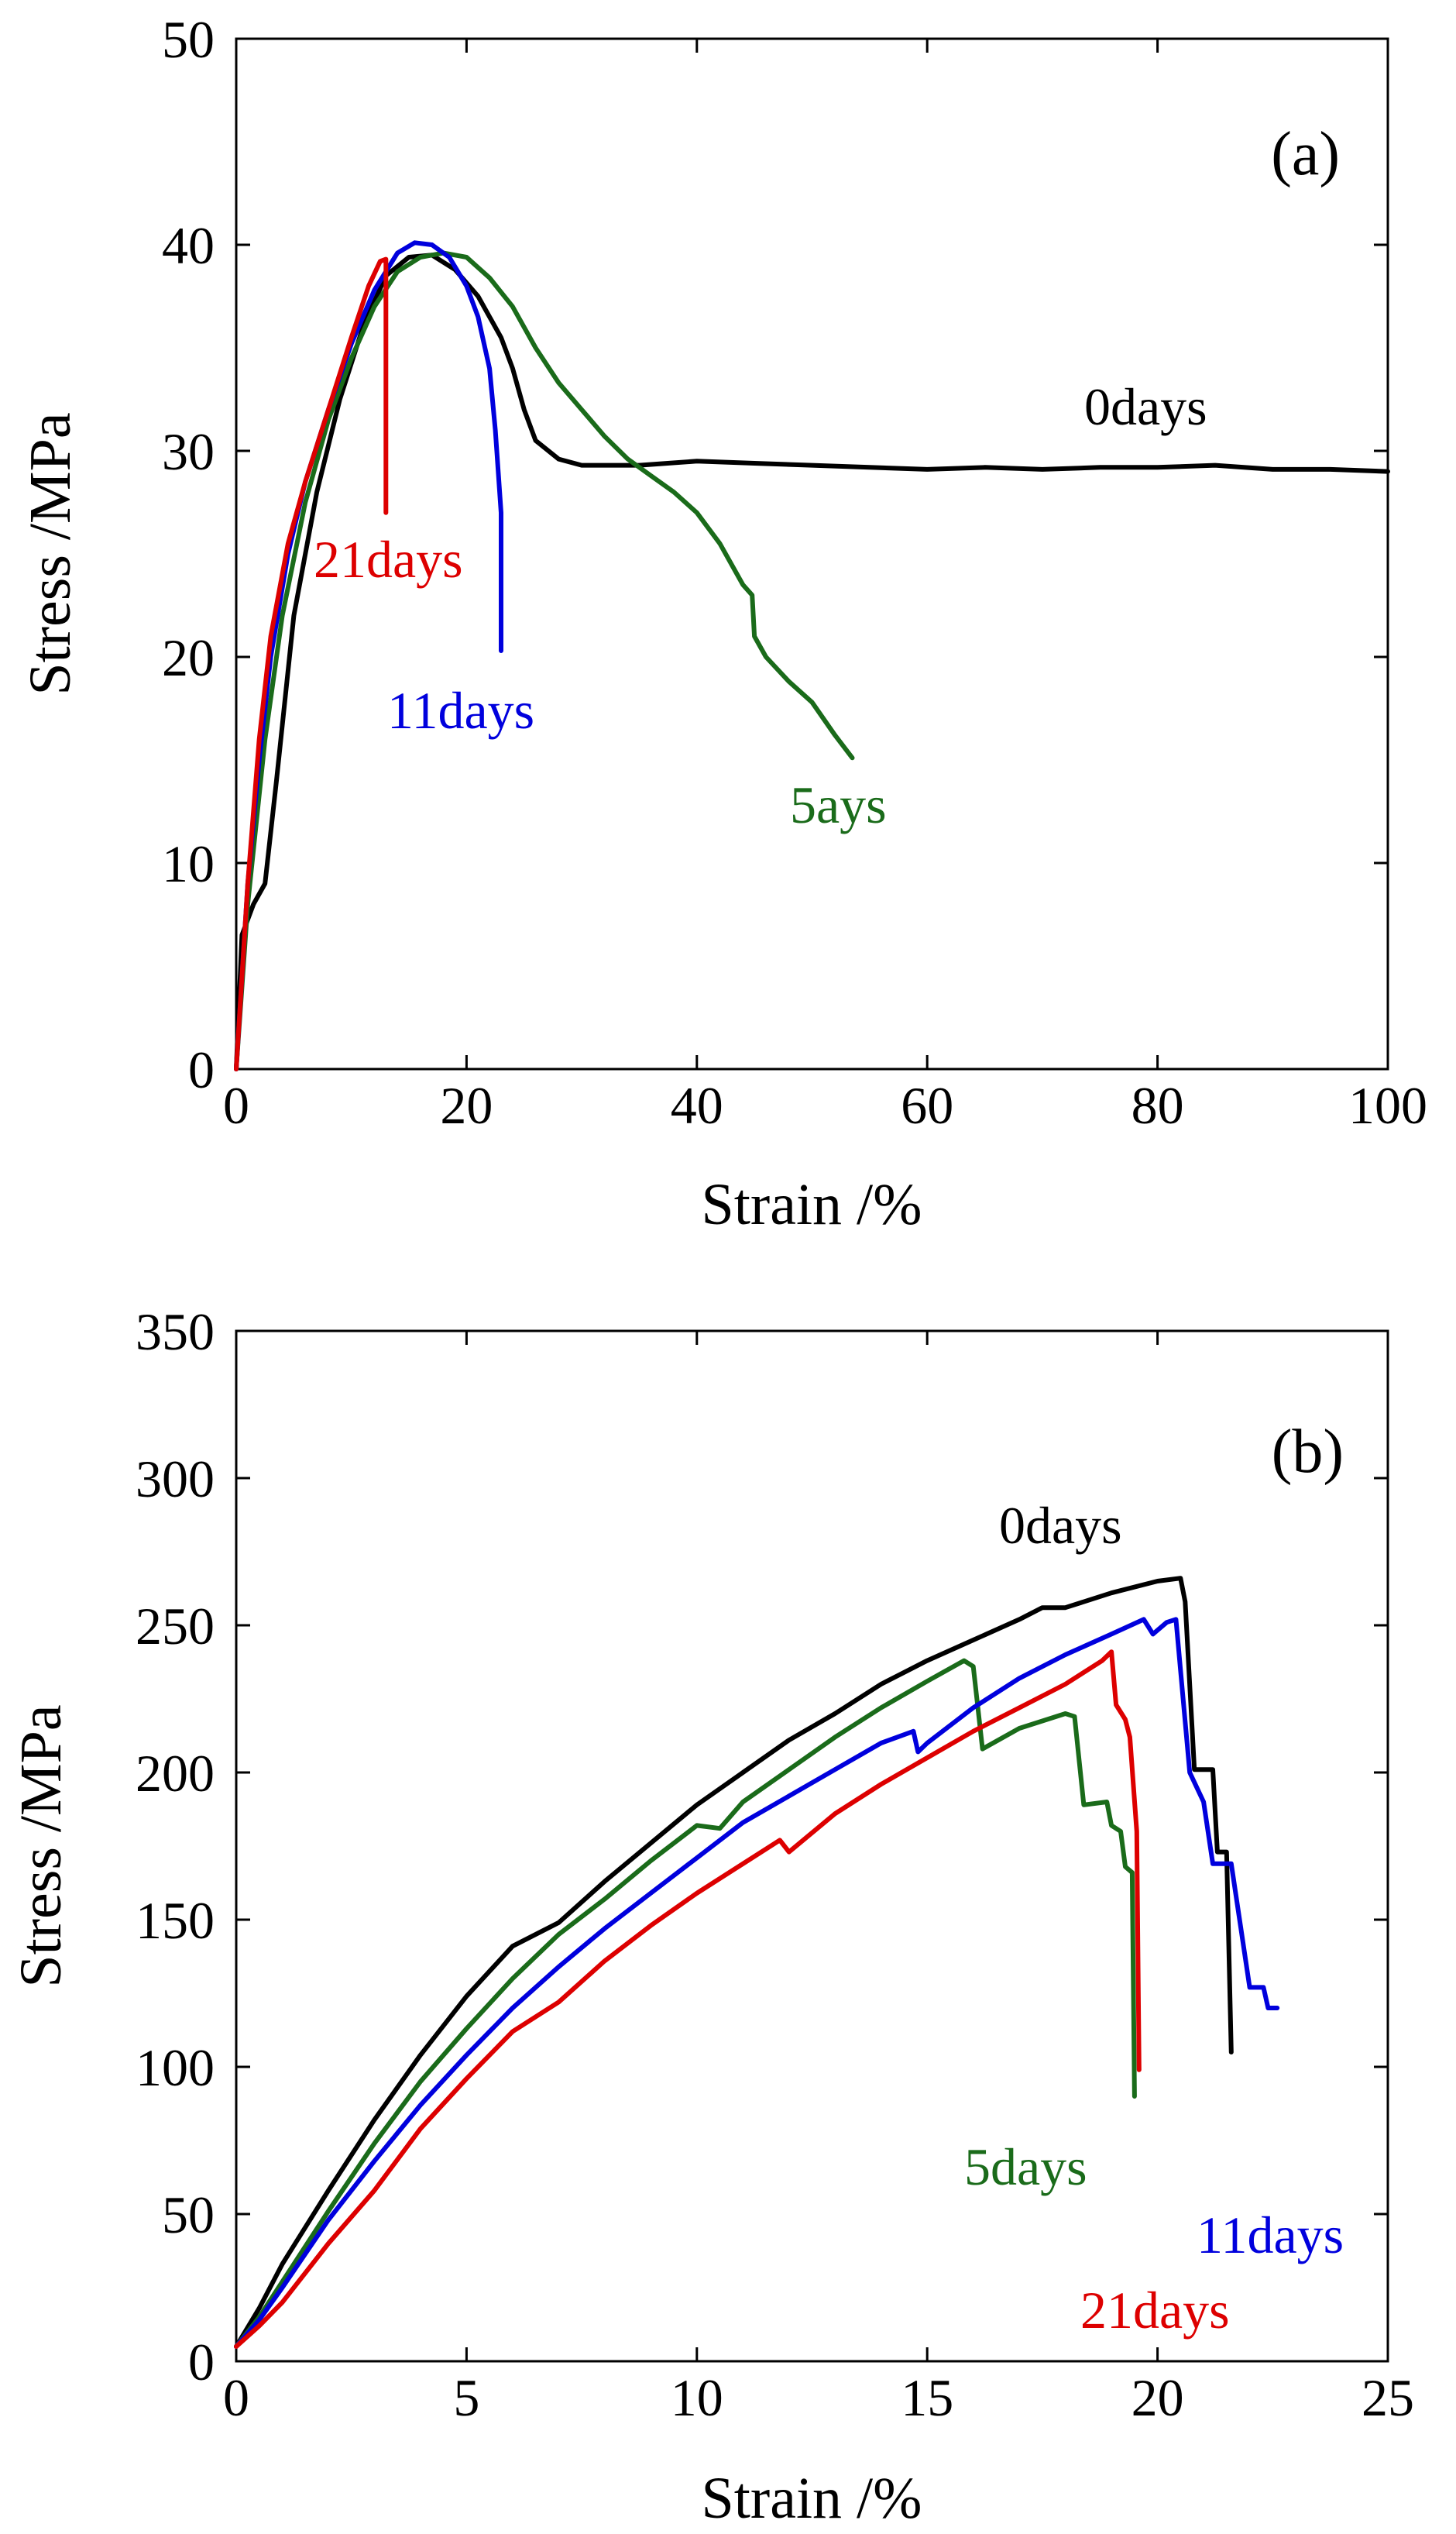  Describe the element at coordinates (927, 1105) in the screenshot. I see `x-tick-label: 60` at that location.